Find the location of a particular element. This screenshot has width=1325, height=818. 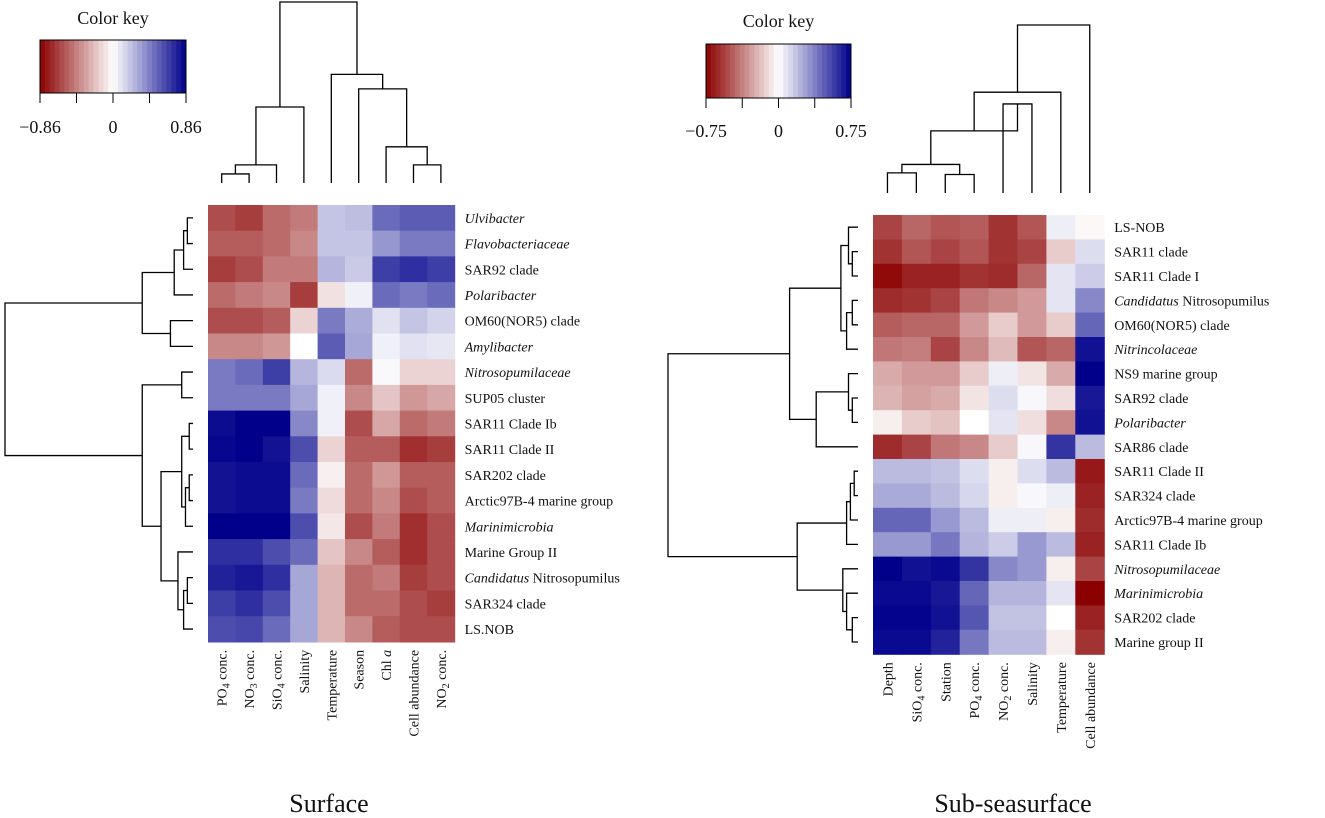

color-key: Color key −0.75 0 0.75 is located at coordinates (776, 76).